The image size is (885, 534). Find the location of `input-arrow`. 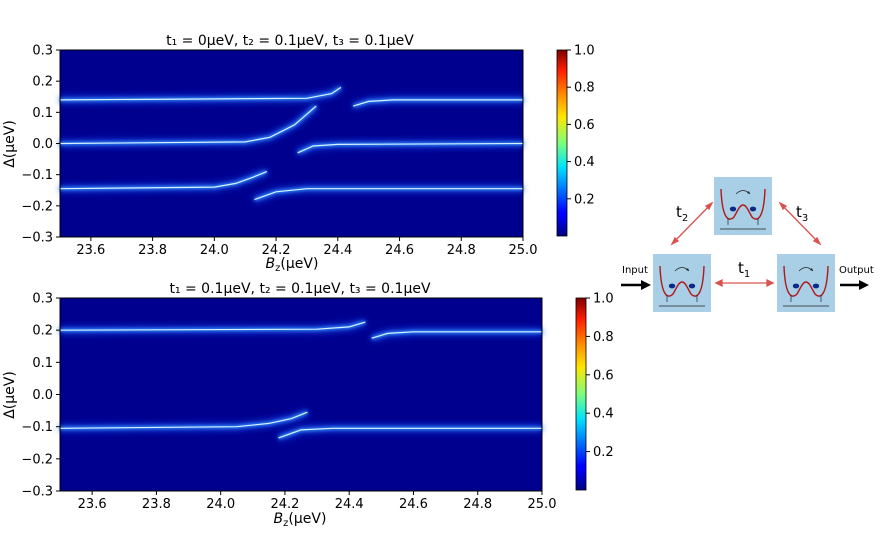

input-arrow is located at coordinates (636, 285).